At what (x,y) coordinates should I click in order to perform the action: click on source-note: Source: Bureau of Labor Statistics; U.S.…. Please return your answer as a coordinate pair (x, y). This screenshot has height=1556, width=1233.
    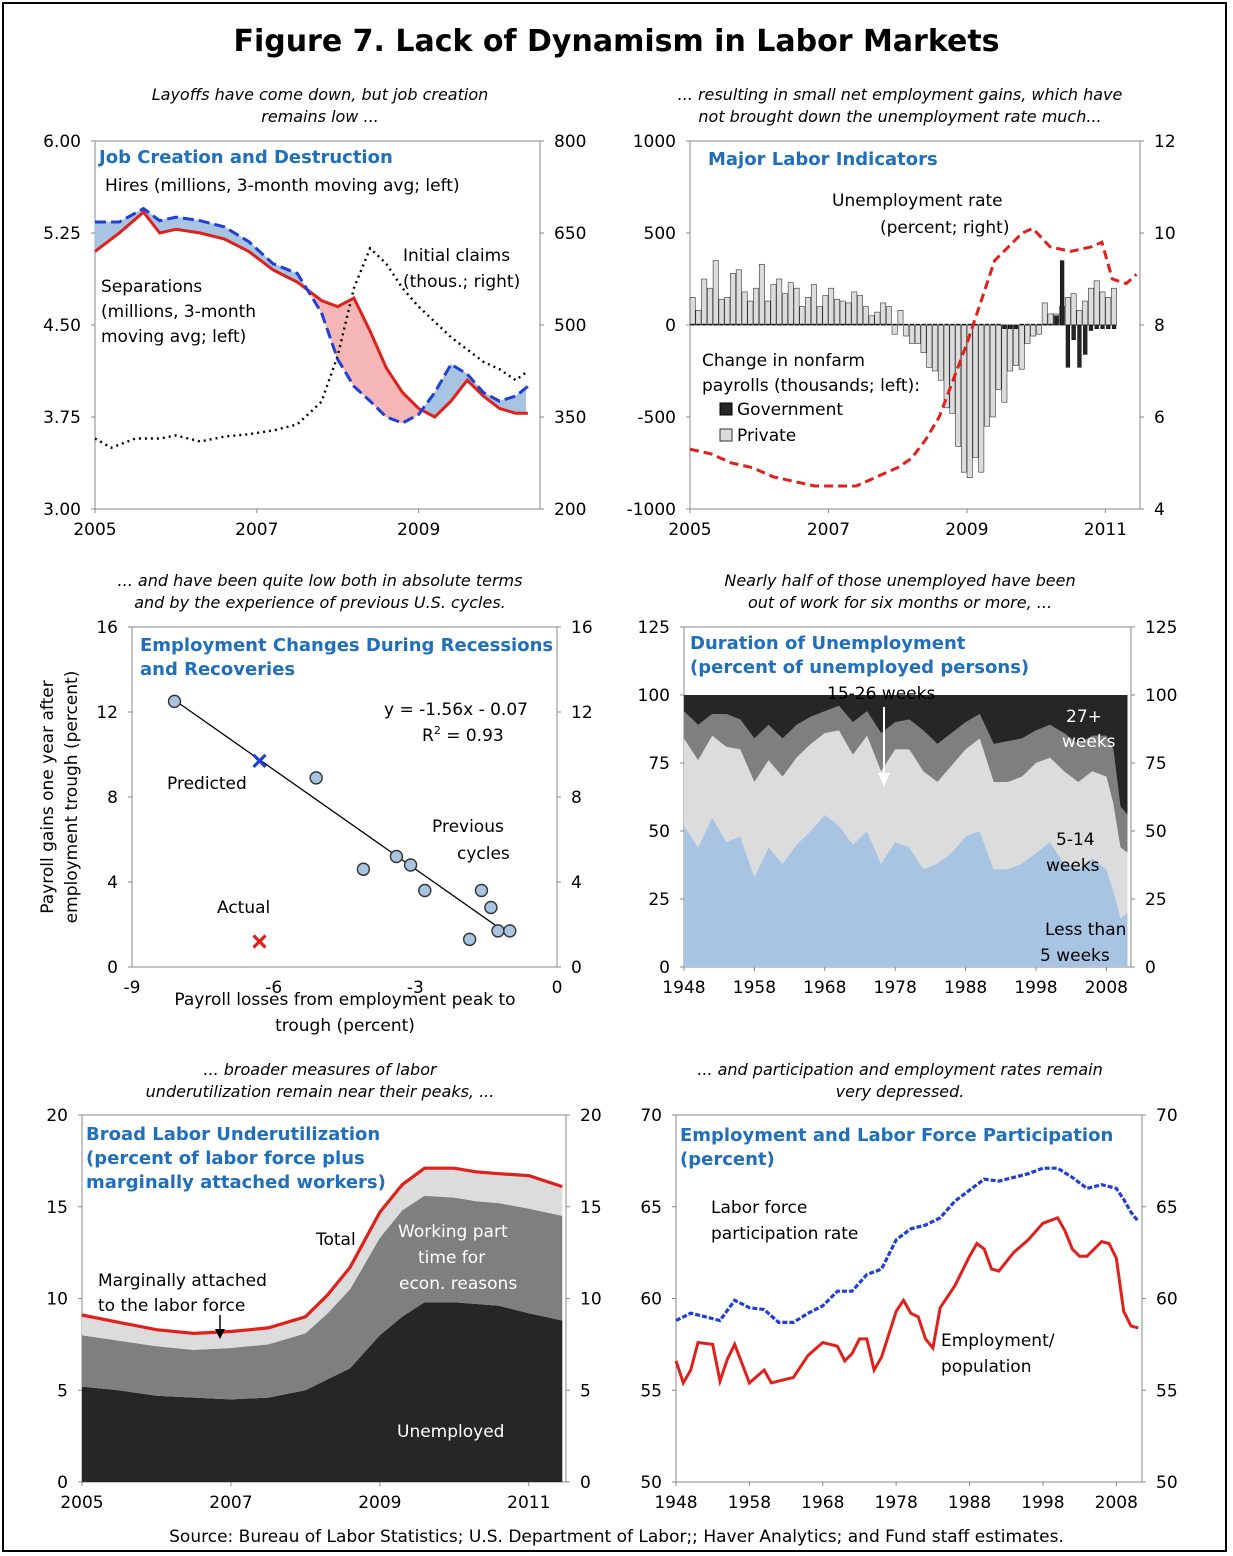
    Looking at the image, I should click on (616, 1537).